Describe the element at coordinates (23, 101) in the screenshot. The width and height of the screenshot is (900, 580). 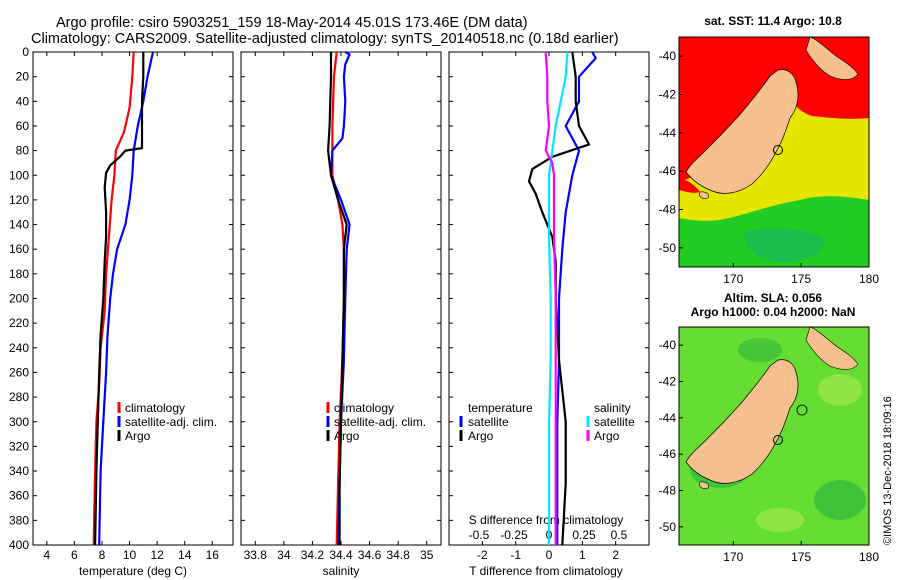
I see `depth-tick-label: 40` at that location.